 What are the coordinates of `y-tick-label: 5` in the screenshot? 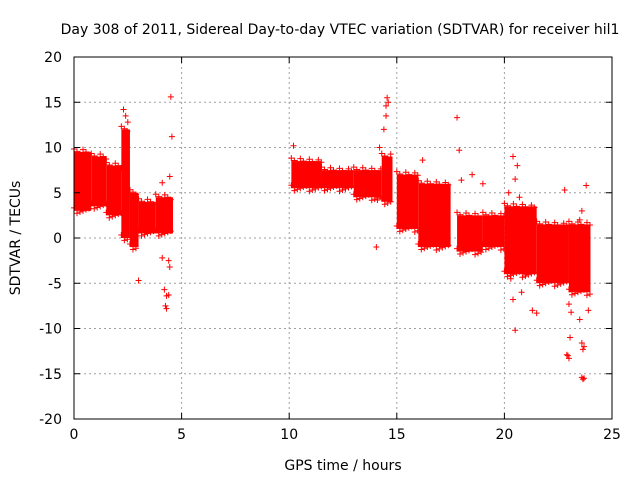 It's located at (57, 194).